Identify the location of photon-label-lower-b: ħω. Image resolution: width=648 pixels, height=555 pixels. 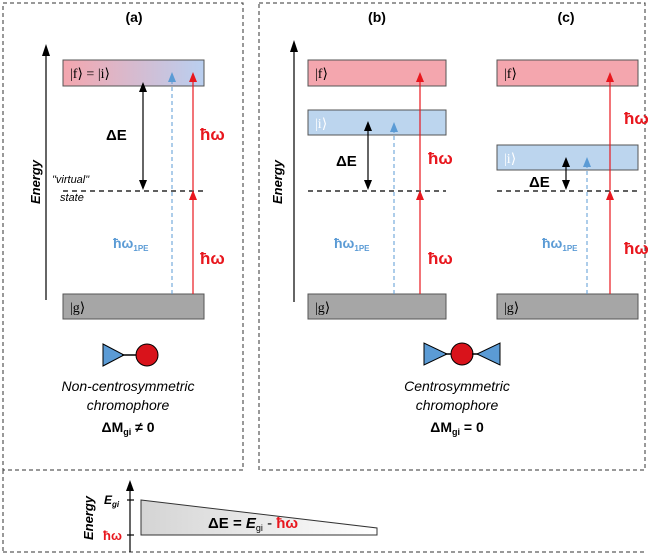
(440, 258).